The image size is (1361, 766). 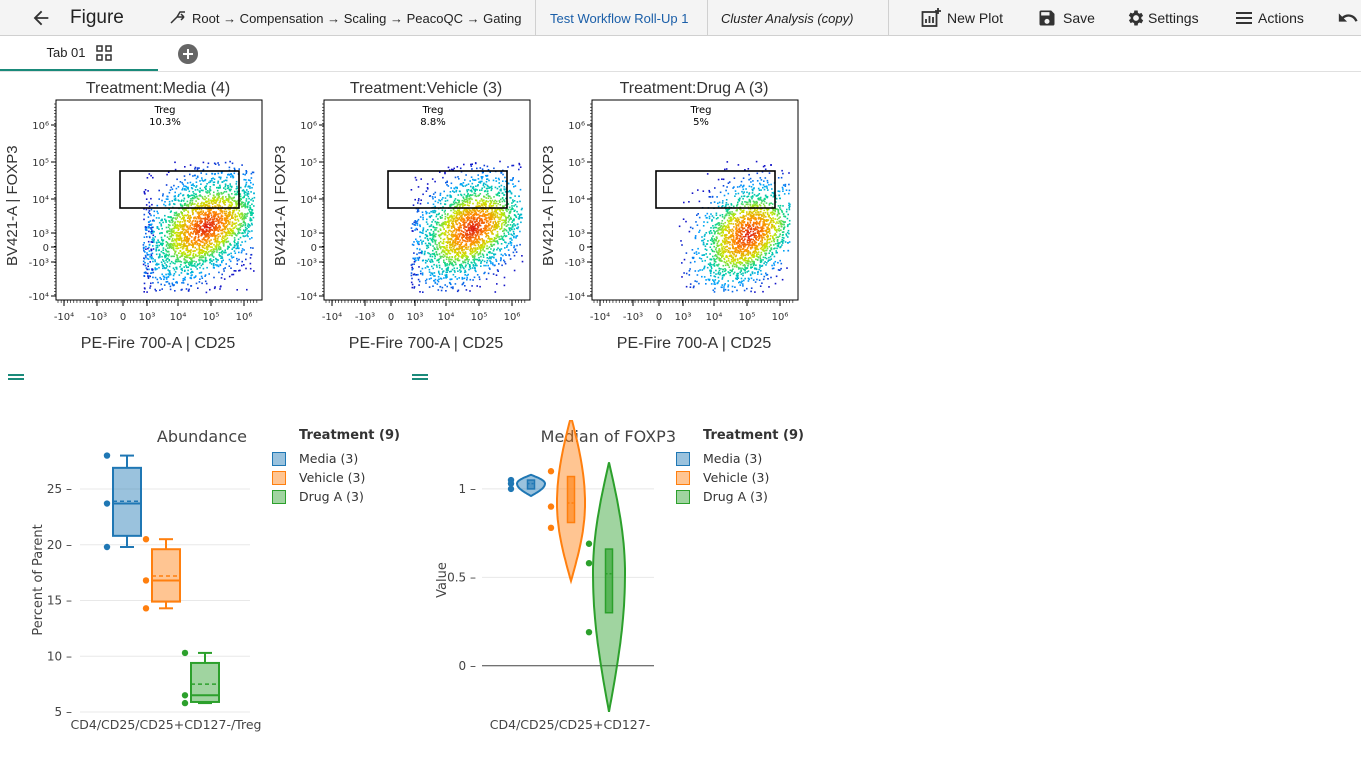 What do you see at coordinates (1348, 18) in the screenshot?
I see `undo-icon` at bounding box center [1348, 18].